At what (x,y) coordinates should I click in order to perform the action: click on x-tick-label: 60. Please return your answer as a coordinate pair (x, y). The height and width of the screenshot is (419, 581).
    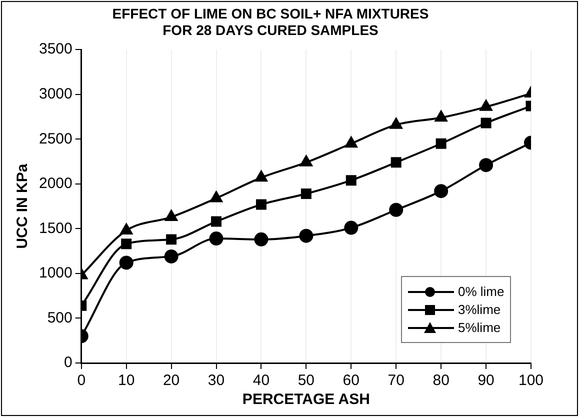
    Looking at the image, I should click on (351, 381).